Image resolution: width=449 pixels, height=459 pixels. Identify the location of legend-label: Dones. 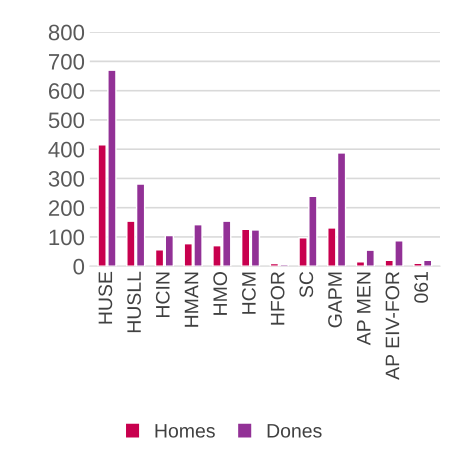
(295, 431).